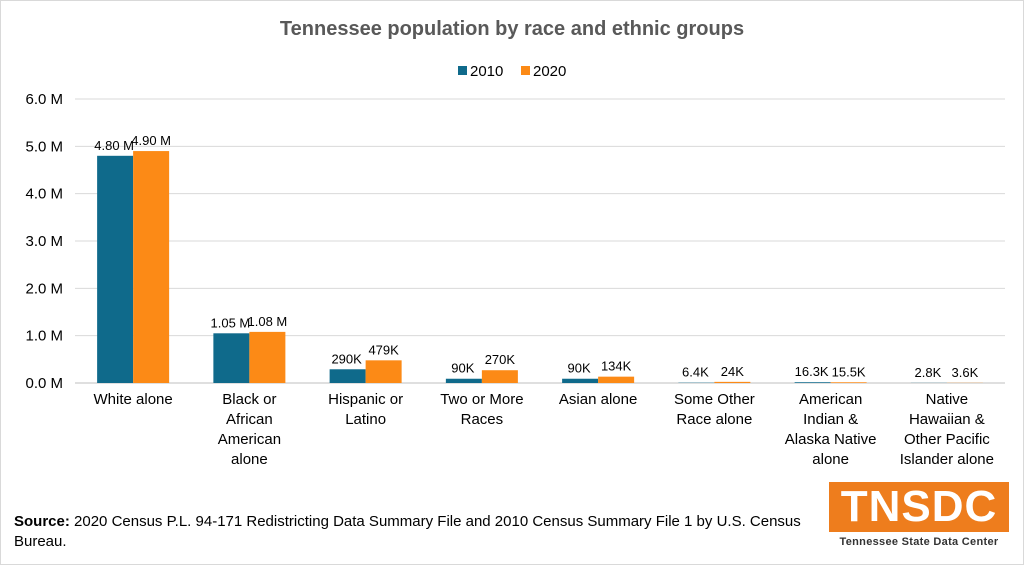 The height and width of the screenshot is (565, 1024). I want to click on category-label-line: White alone, so click(133, 399).